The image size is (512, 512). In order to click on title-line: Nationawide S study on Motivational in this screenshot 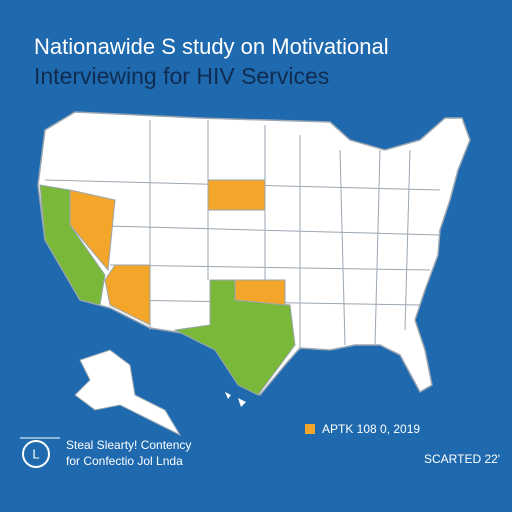, I will do `click(211, 46)`.